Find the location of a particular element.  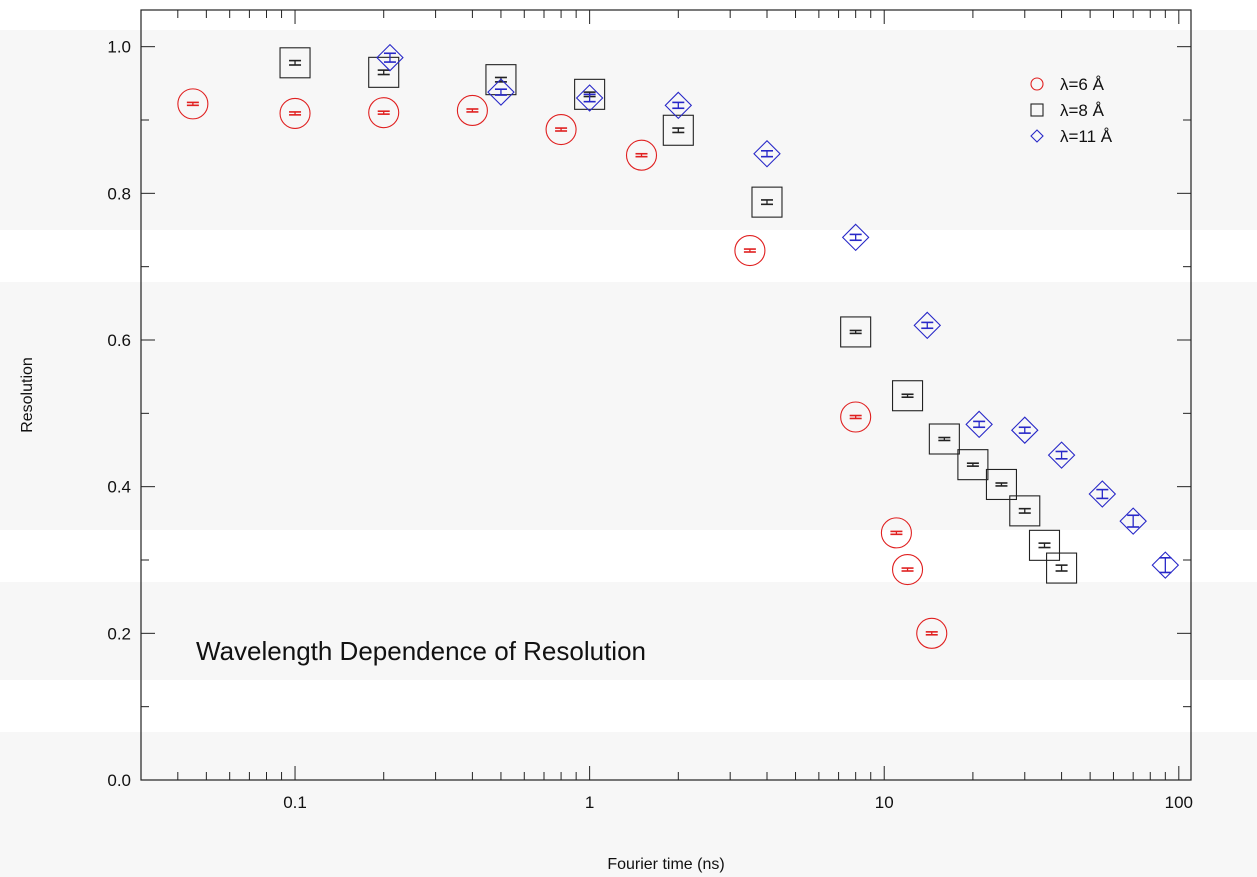

legend: λ=6 Å λ=8 Å λ=11 Å is located at coordinates (1071, 110).